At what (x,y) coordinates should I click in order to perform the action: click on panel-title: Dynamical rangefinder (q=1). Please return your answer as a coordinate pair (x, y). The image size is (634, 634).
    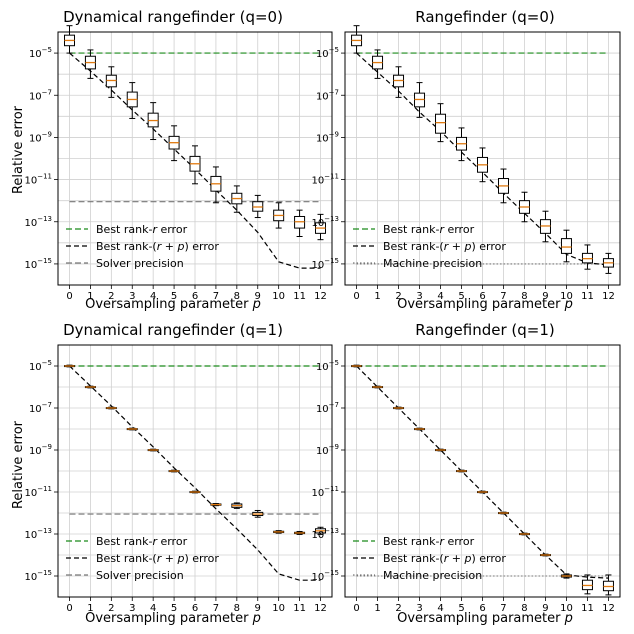
    Looking at the image, I should click on (173, 330).